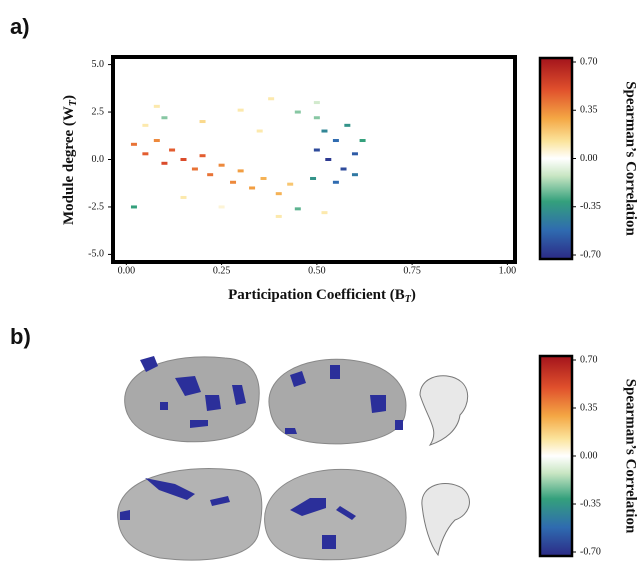 This screenshot has width=642, height=567. What do you see at coordinates (322, 296) in the screenshot?
I see `x-axis-label: Participation Coefficient (BT)` at bounding box center [322, 296].